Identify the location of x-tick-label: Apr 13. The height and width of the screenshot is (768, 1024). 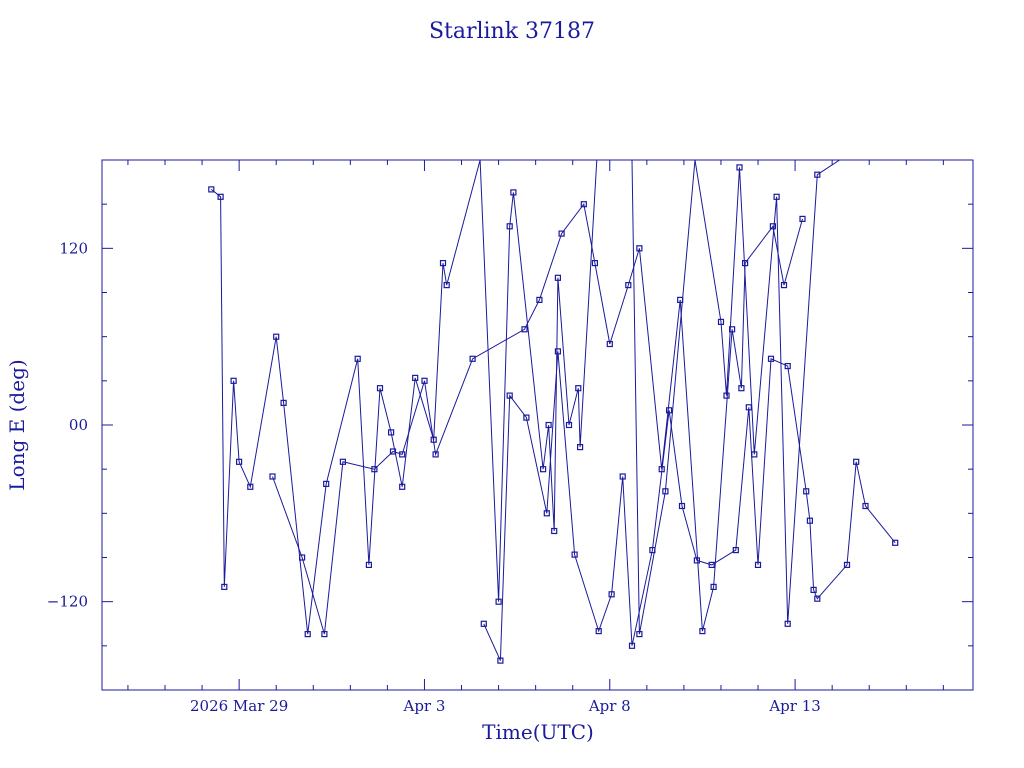
(794, 706).